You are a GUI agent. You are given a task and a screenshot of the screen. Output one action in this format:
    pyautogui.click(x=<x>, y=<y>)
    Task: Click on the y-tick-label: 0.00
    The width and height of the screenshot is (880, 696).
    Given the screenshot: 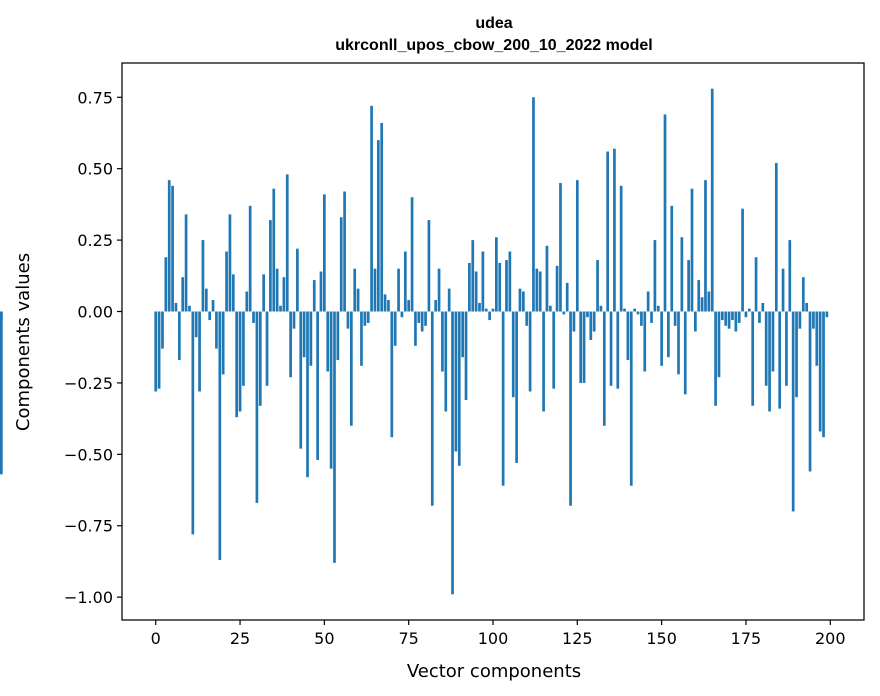 What is the action you would take?
    pyautogui.click(x=95, y=312)
    